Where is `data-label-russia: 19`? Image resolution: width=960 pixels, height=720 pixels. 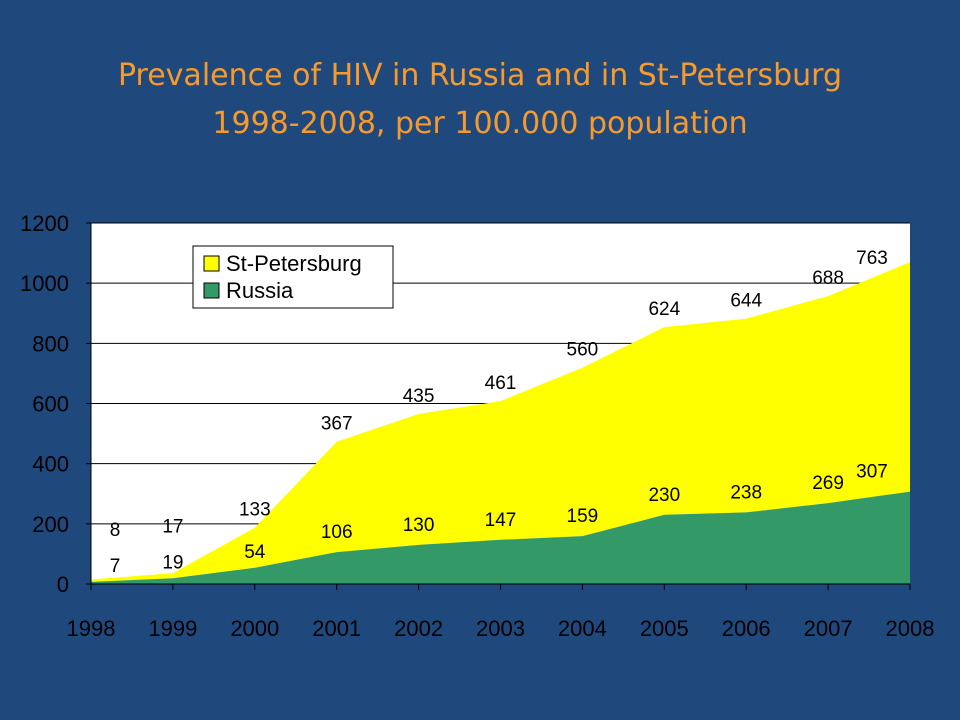
data-label-russia: 19 is located at coordinates (172, 562).